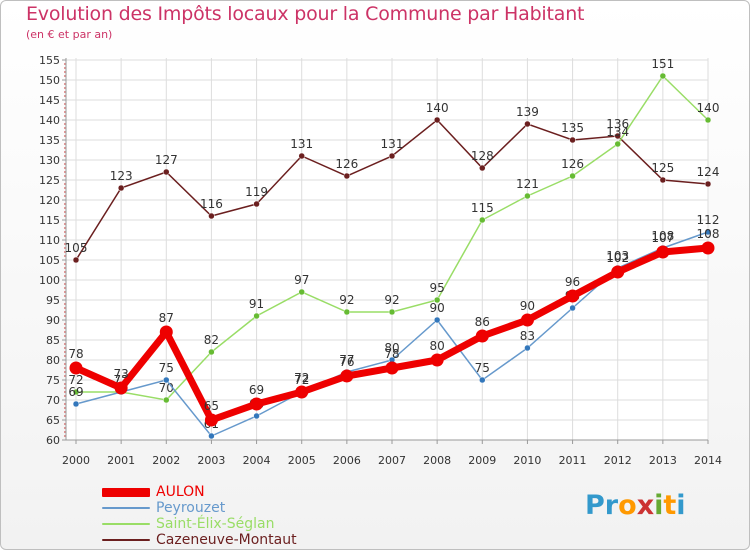  I want to click on data-label: 139, so click(527, 112).